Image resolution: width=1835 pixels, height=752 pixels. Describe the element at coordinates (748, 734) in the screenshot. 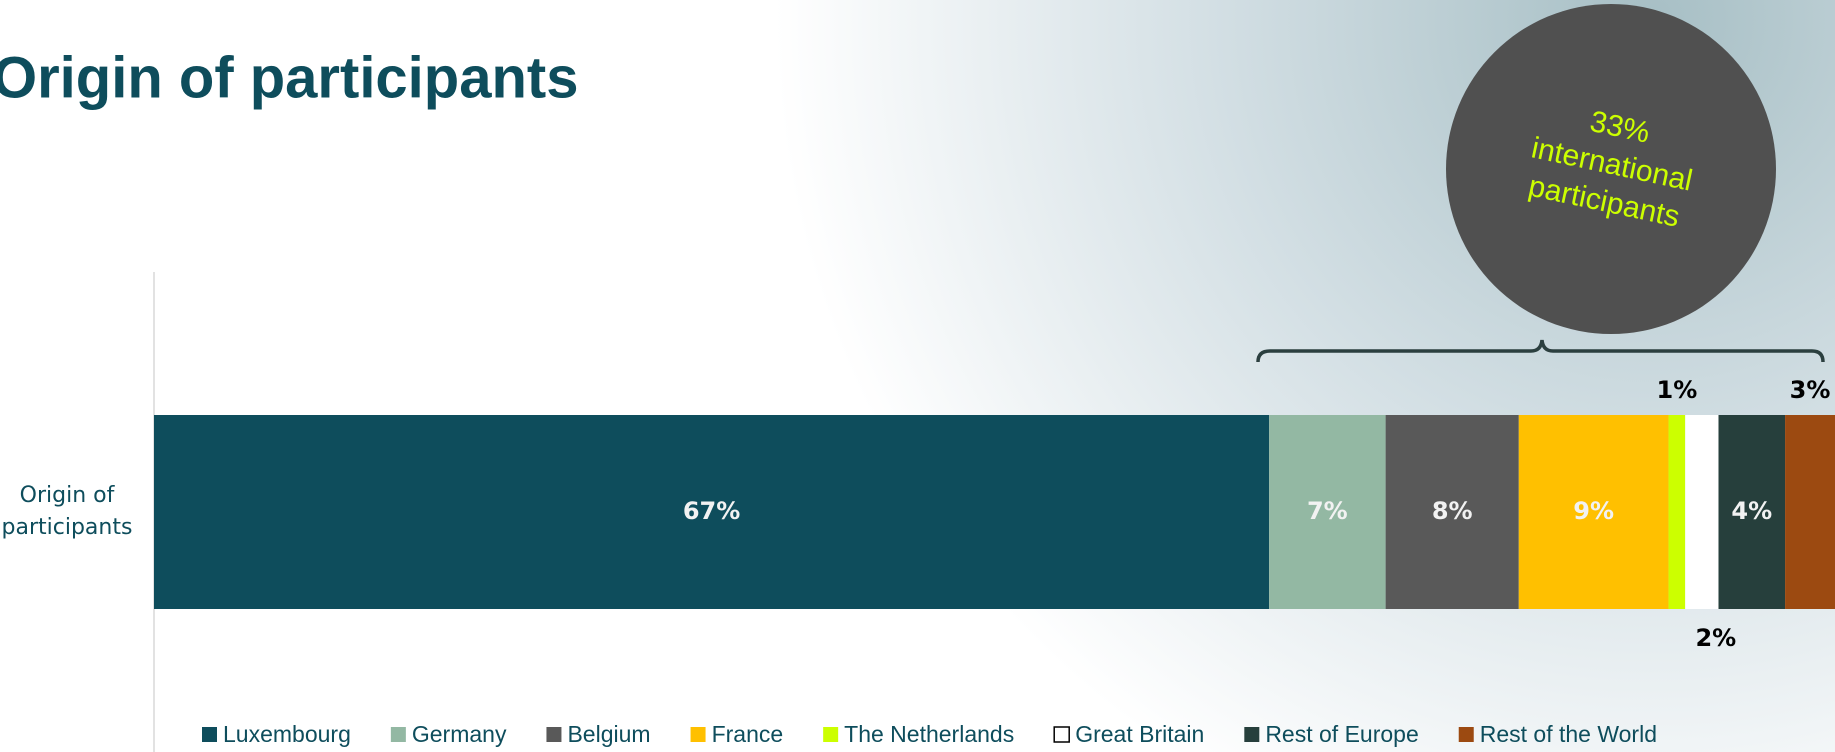

I see `legend-label: France` at that location.